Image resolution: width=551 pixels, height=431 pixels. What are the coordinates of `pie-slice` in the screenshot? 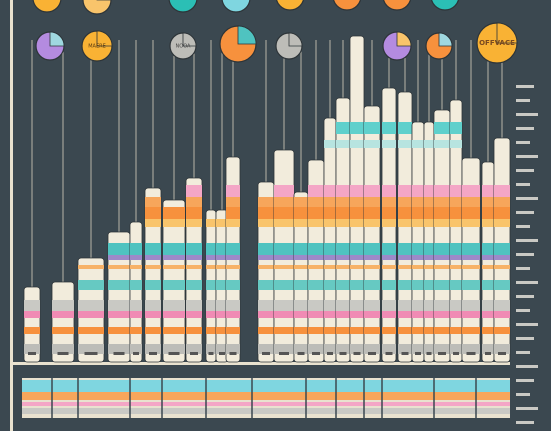 It's located at (507, 33).